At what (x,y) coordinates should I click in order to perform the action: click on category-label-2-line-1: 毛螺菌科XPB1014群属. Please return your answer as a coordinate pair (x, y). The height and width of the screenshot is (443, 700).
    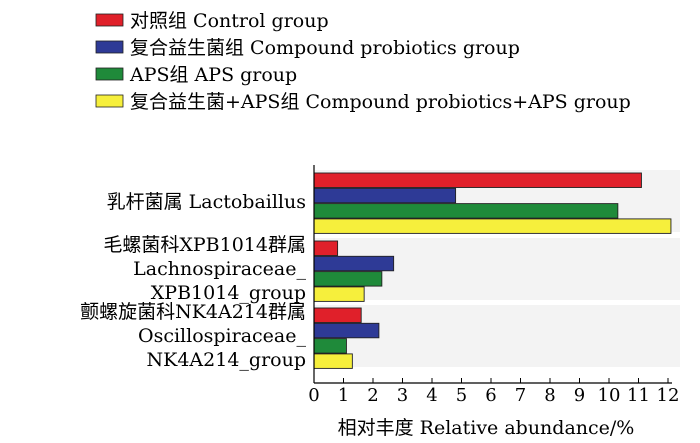
    Looking at the image, I should click on (204, 245).